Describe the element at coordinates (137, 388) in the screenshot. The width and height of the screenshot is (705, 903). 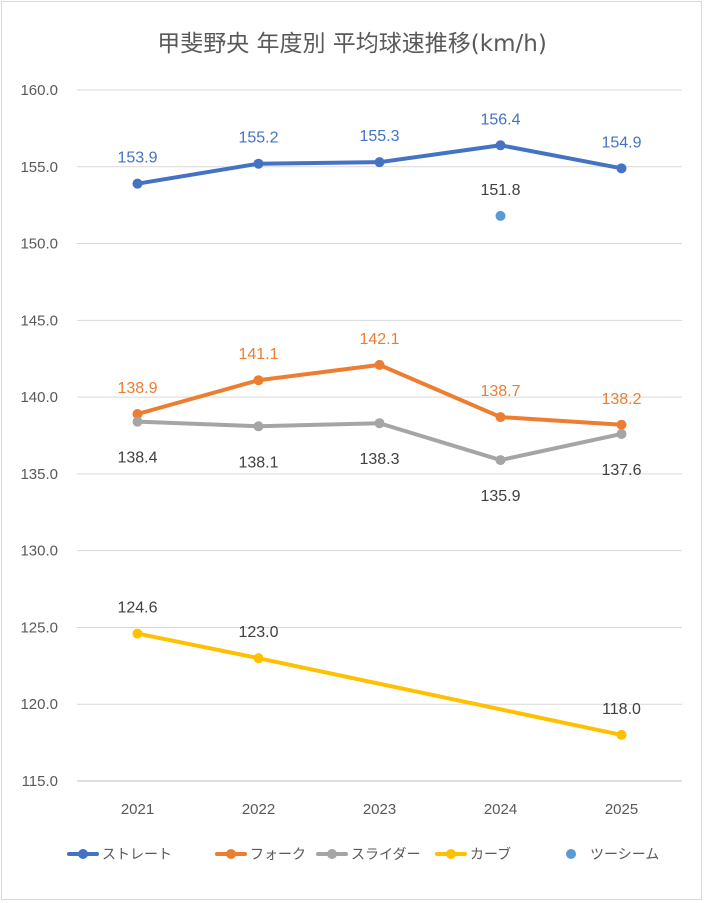
I see `data-label: 138.9` at that location.